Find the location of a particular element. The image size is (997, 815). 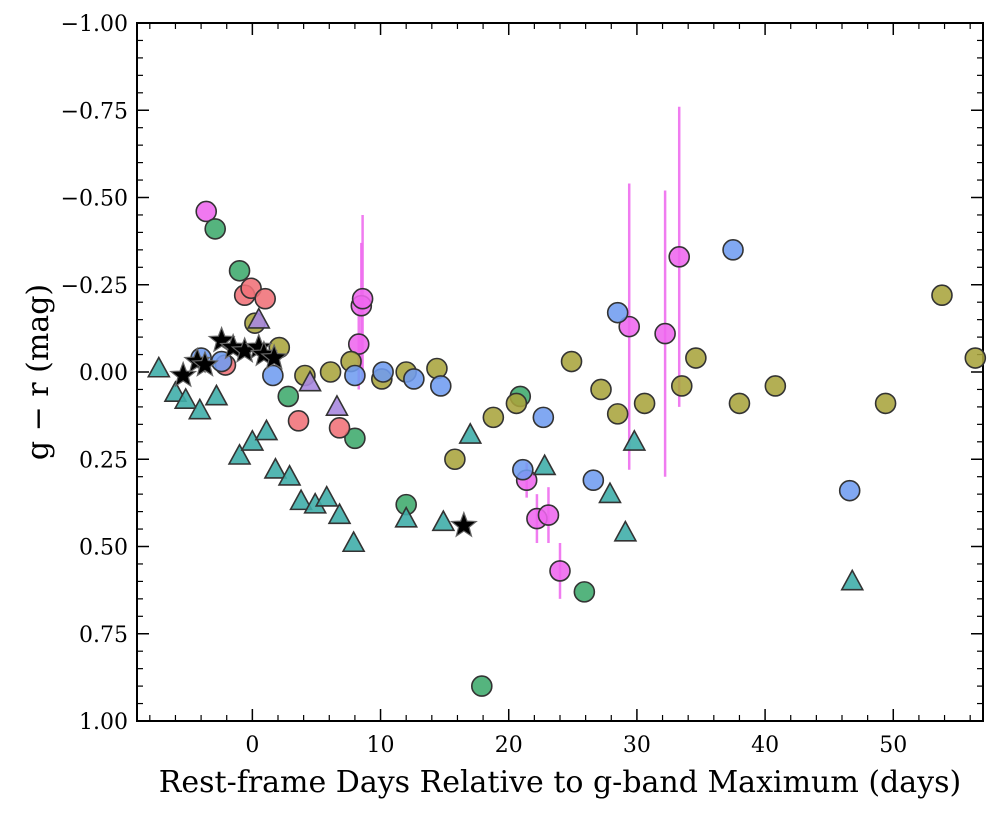

y-tick-label: 0.75 is located at coordinates (103, 635).